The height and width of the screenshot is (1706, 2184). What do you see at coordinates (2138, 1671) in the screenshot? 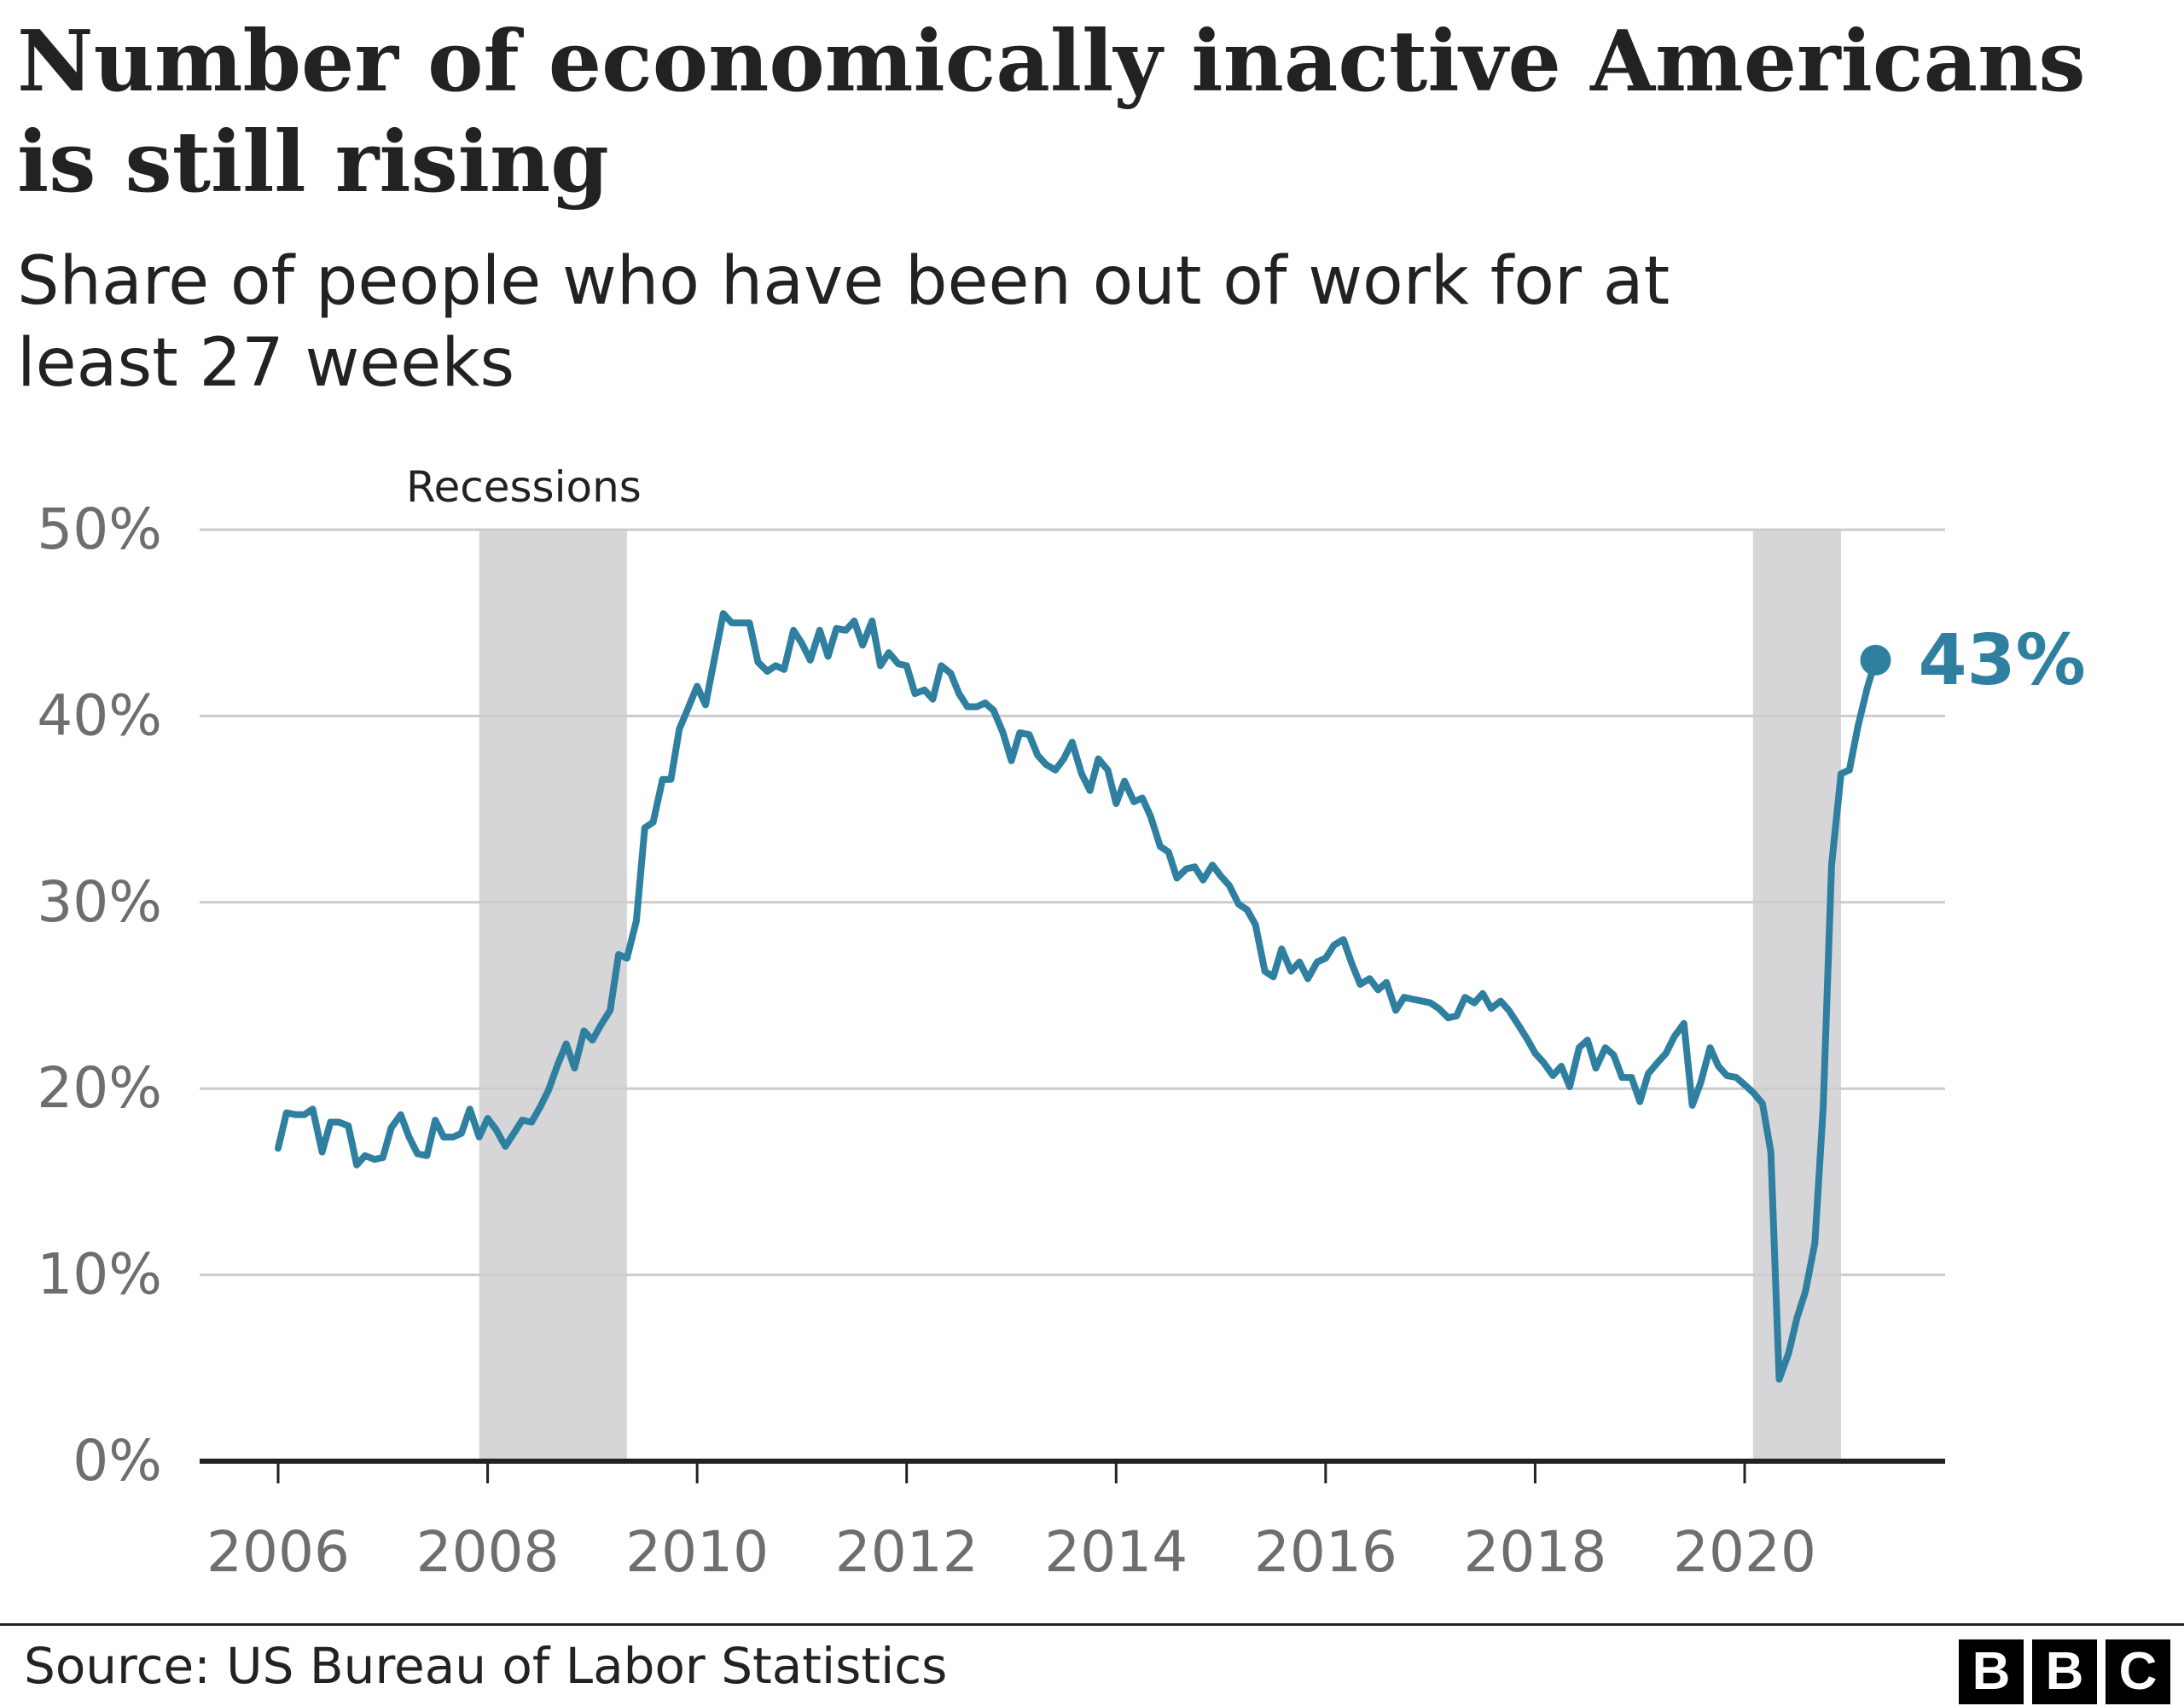
I see `logo-letter: C` at bounding box center [2138, 1671].